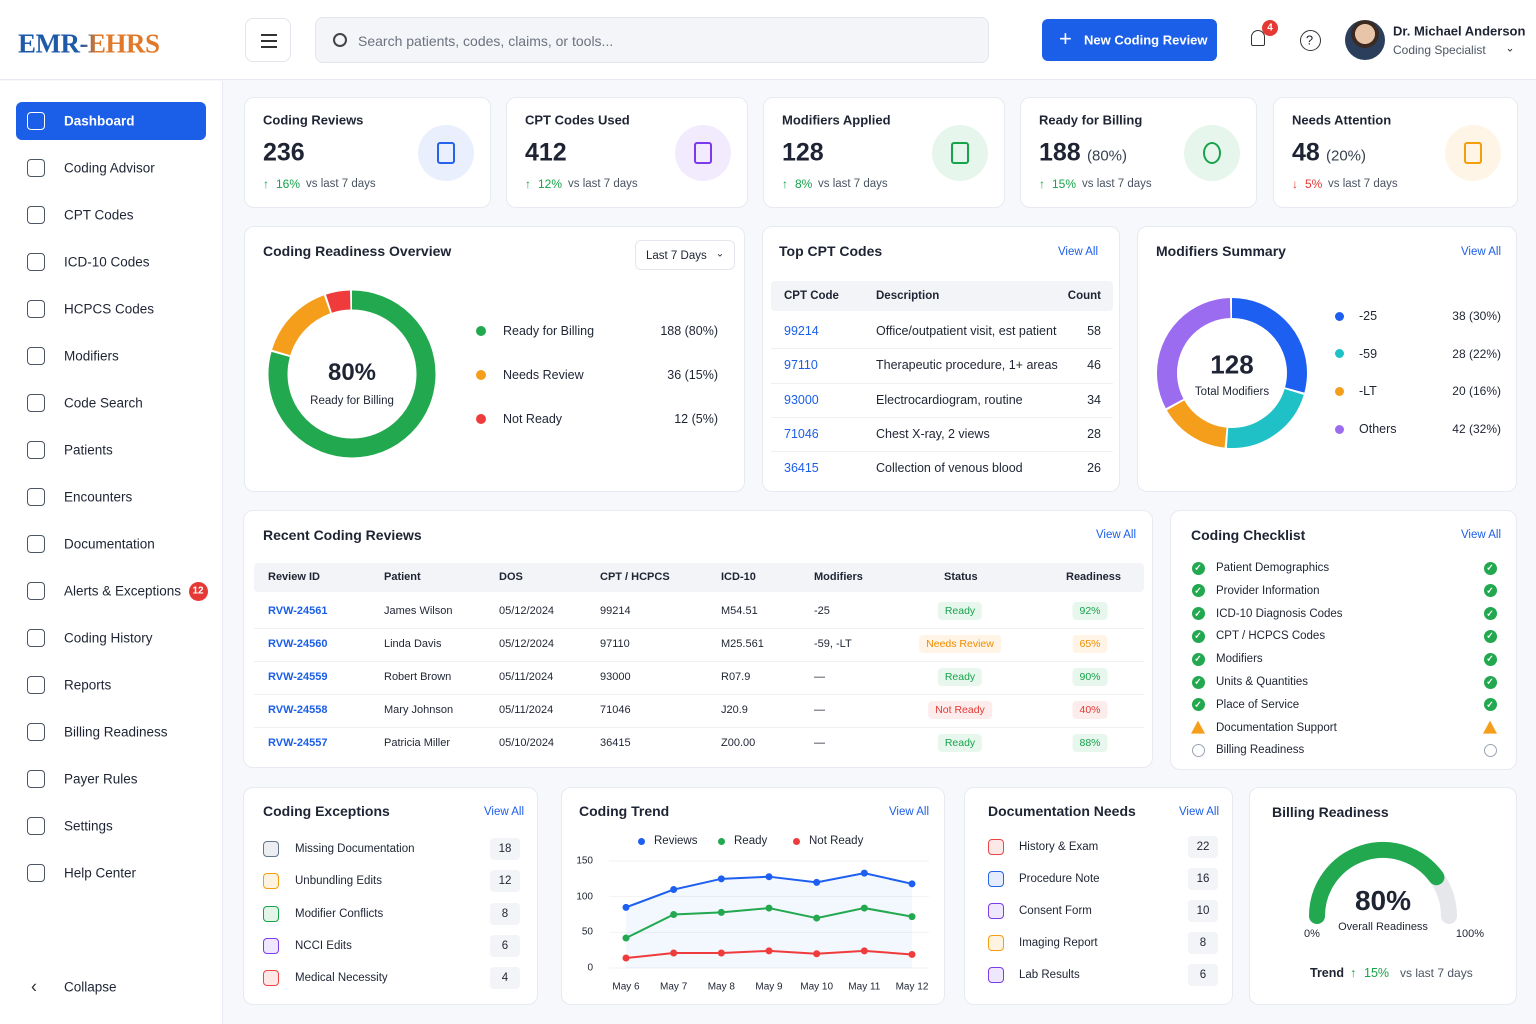 Image resolution: width=1536 pixels, height=1024 pixels. Describe the element at coordinates (685, 255) in the screenshot. I see `period-dropdown: Last 7 Days ⌄` at that location.